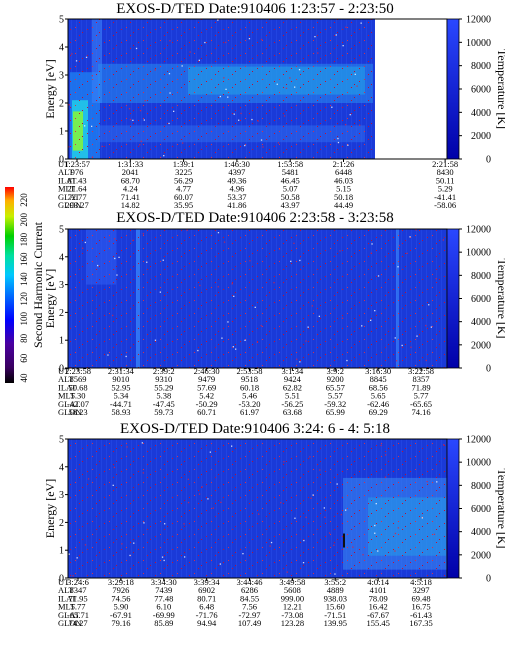 This screenshot has height=649, width=505. I want to click on orbit-row-label: ILAT, so click(67, 387).